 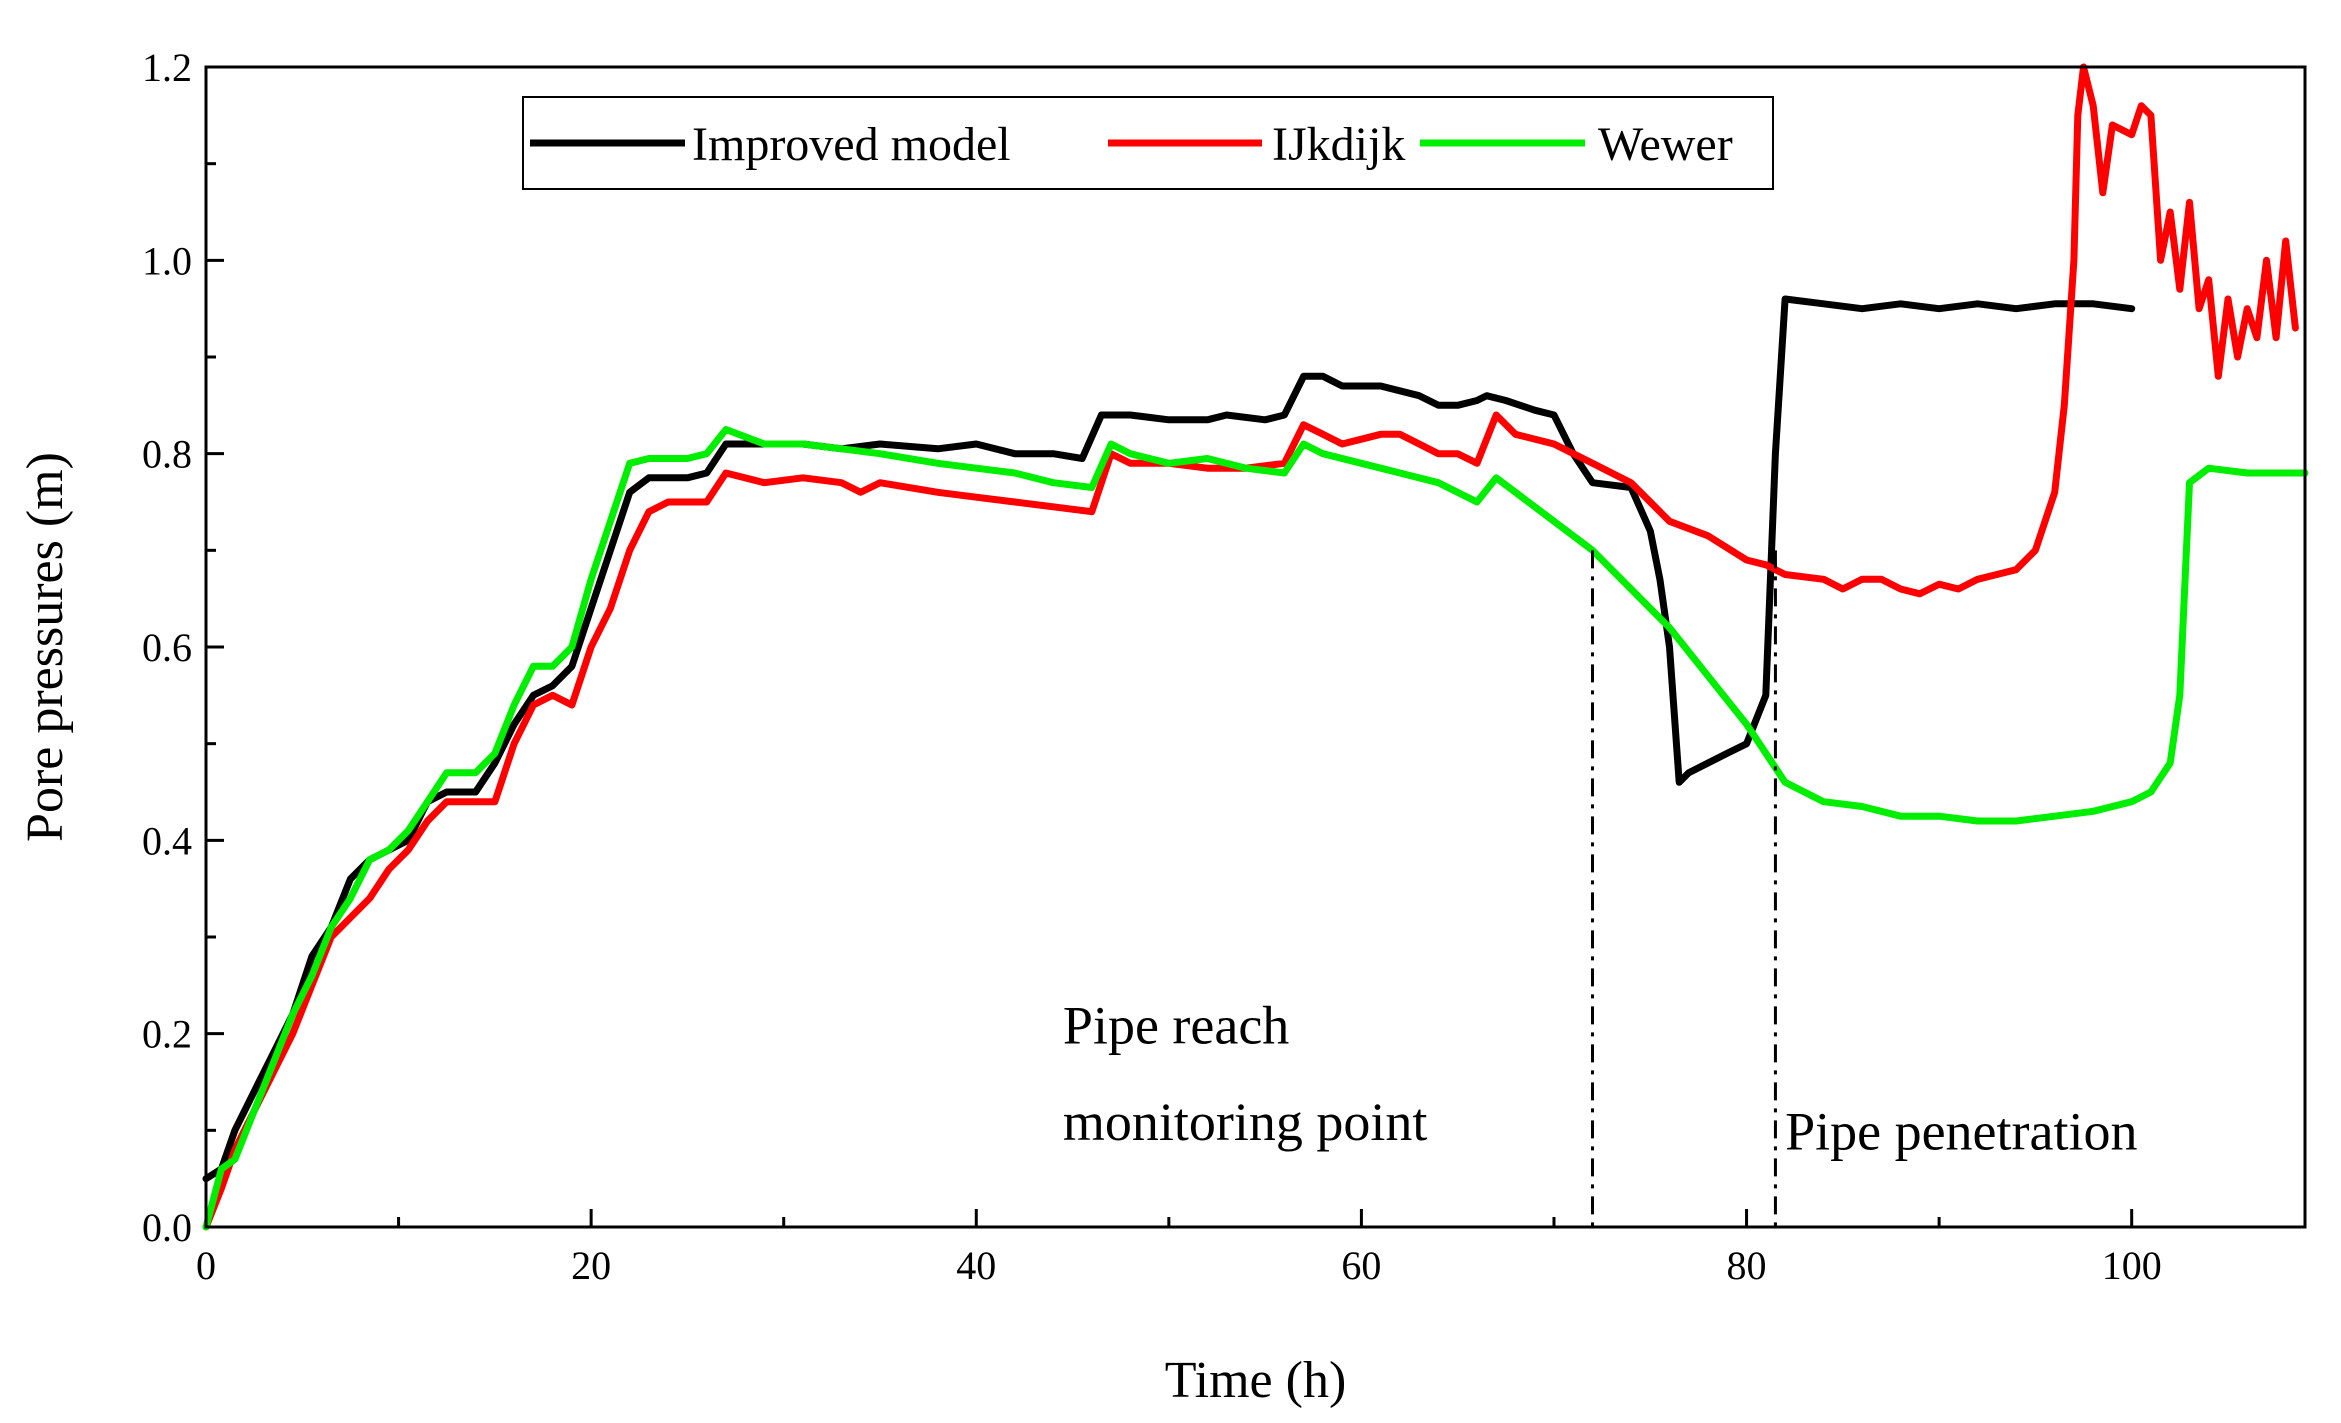 I want to click on x-tick-label-100: 100, so click(x=2132, y=1265).